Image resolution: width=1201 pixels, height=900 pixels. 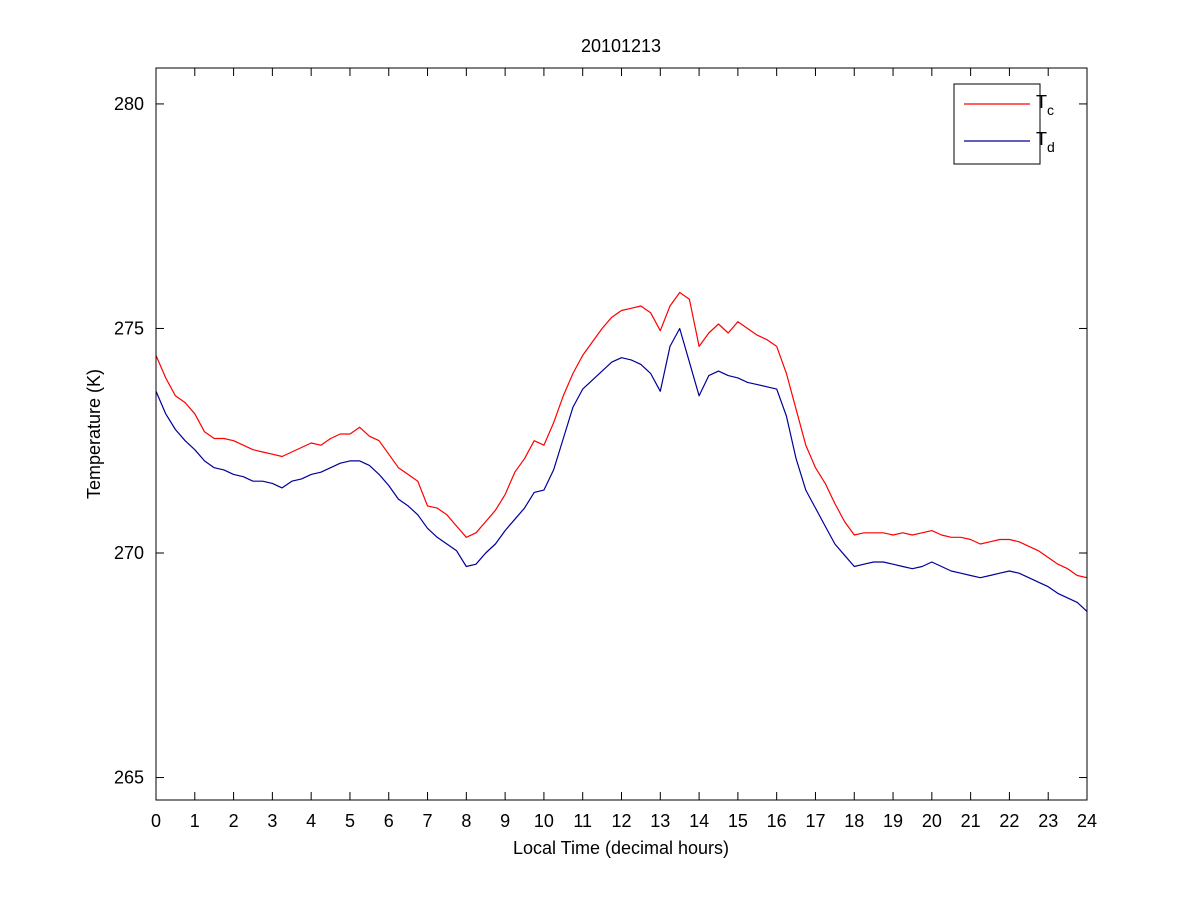 What do you see at coordinates (1009, 821) in the screenshot?
I see `x-tick-label: 22` at bounding box center [1009, 821].